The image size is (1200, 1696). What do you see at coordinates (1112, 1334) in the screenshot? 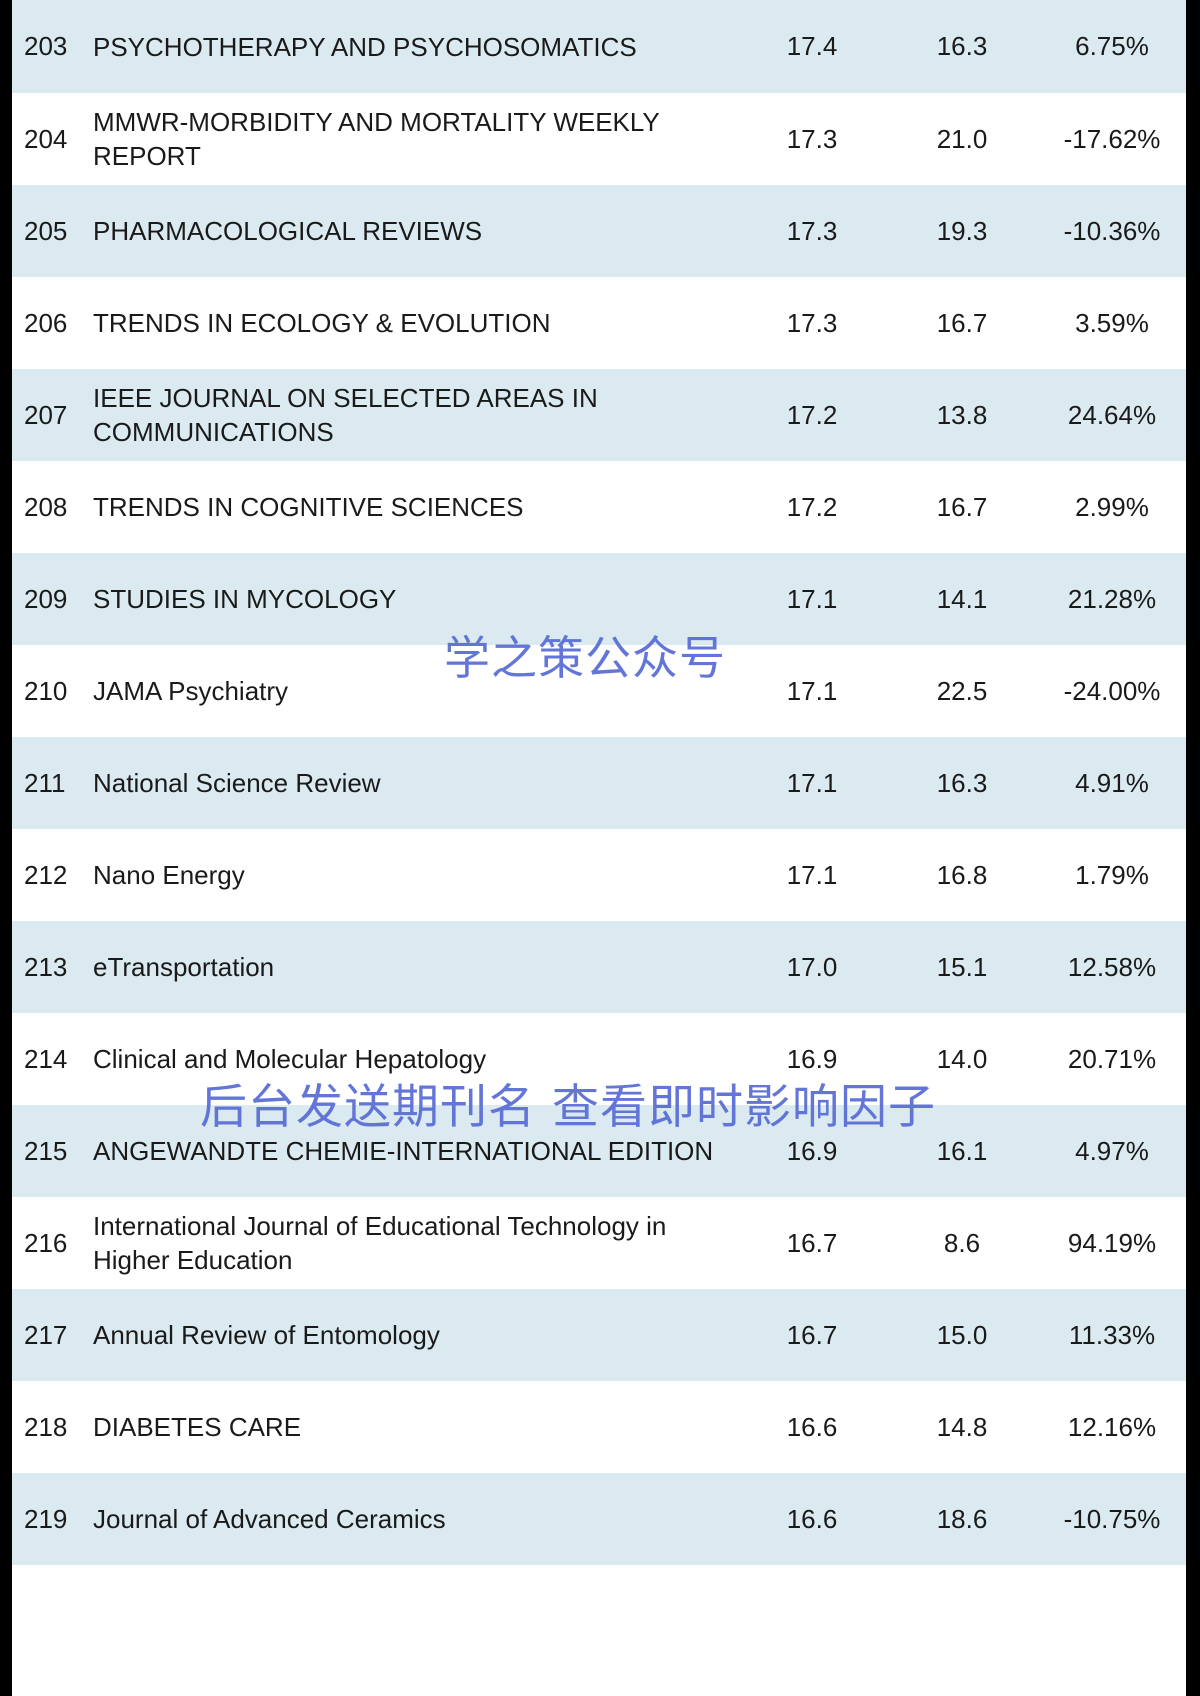
I see `change-percent-cell: 11.33%` at bounding box center [1112, 1334].